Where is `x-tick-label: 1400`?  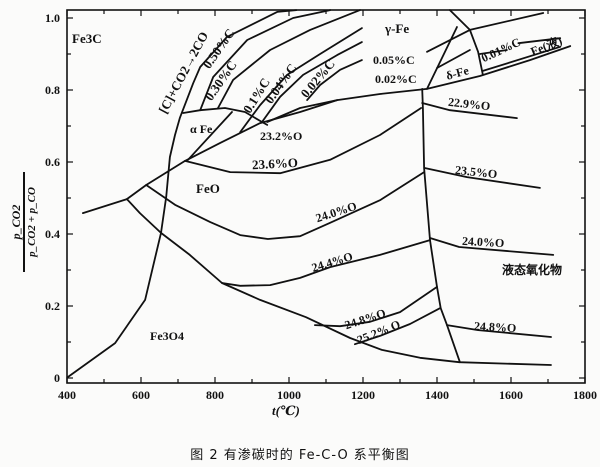
x-tick-label: 1400 is located at coordinates (437, 395).